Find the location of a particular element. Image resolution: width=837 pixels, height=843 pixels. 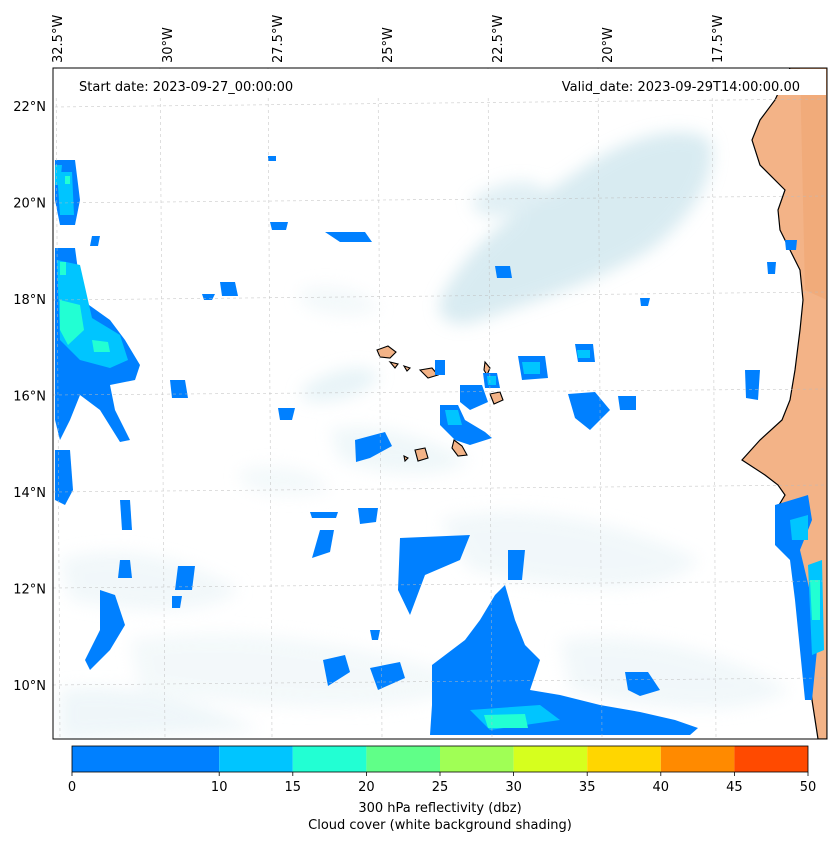

colorbar-tick-label: 35 is located at coordinates (587, 787).